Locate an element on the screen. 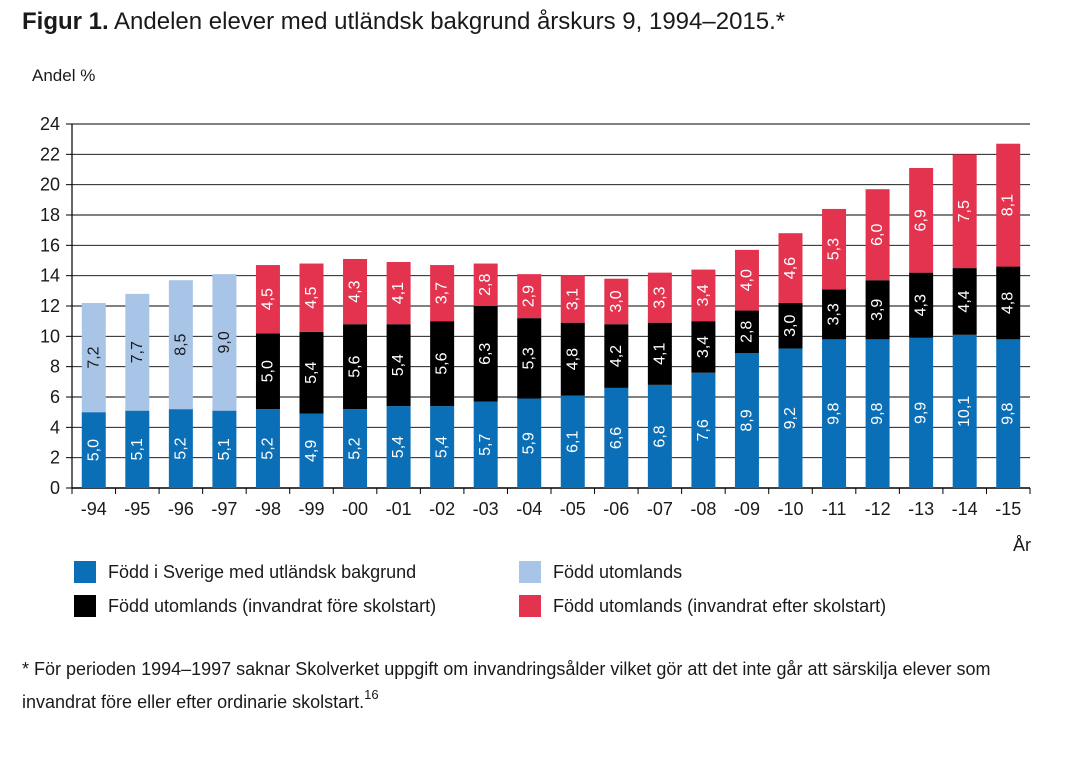  x-tick-label--13: -13 is located at coordinates (921, 509).